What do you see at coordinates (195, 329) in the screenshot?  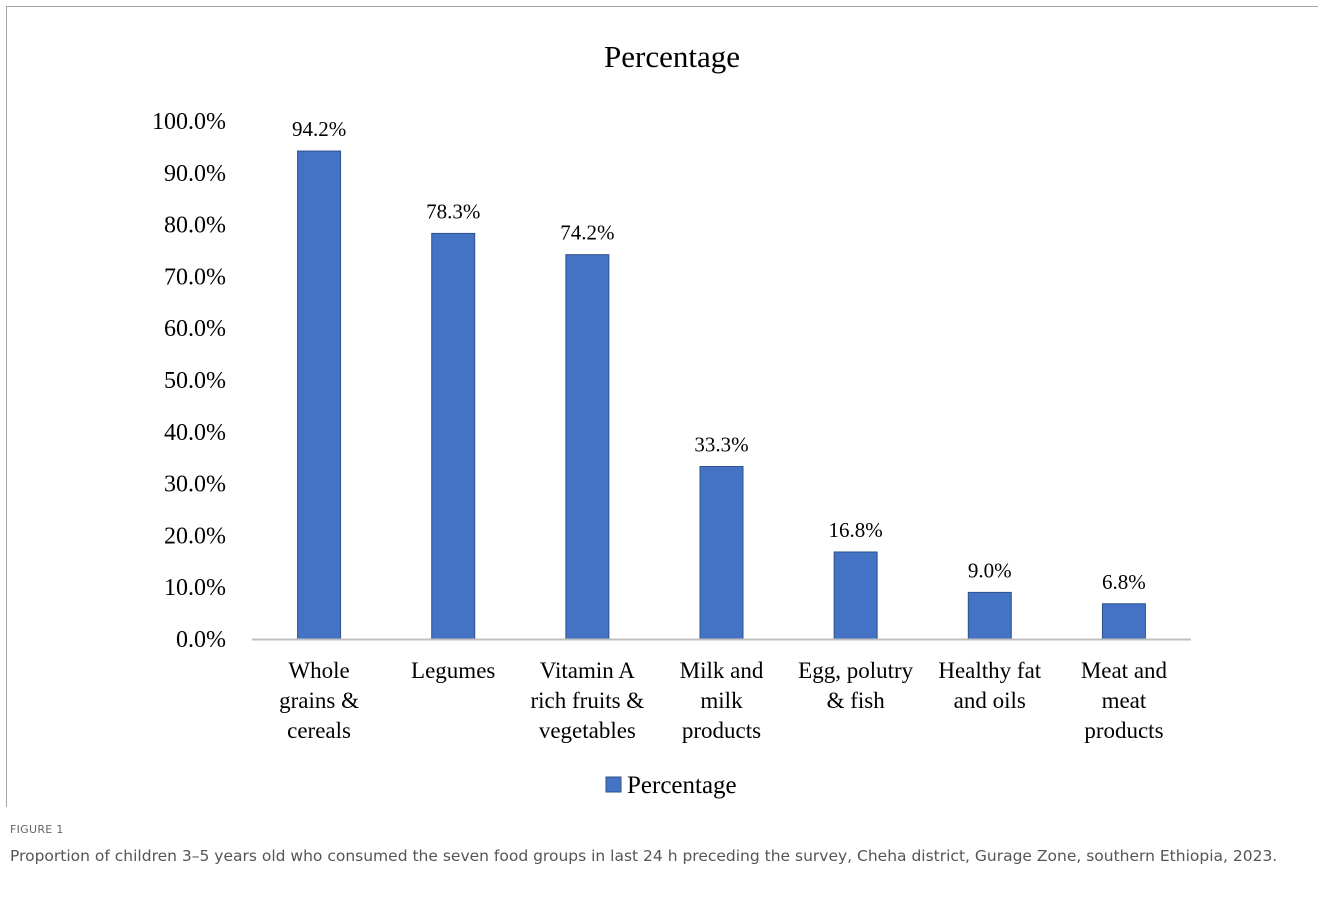 I see `y-tick-label: 60.0%` at bounding box center [195, 329].